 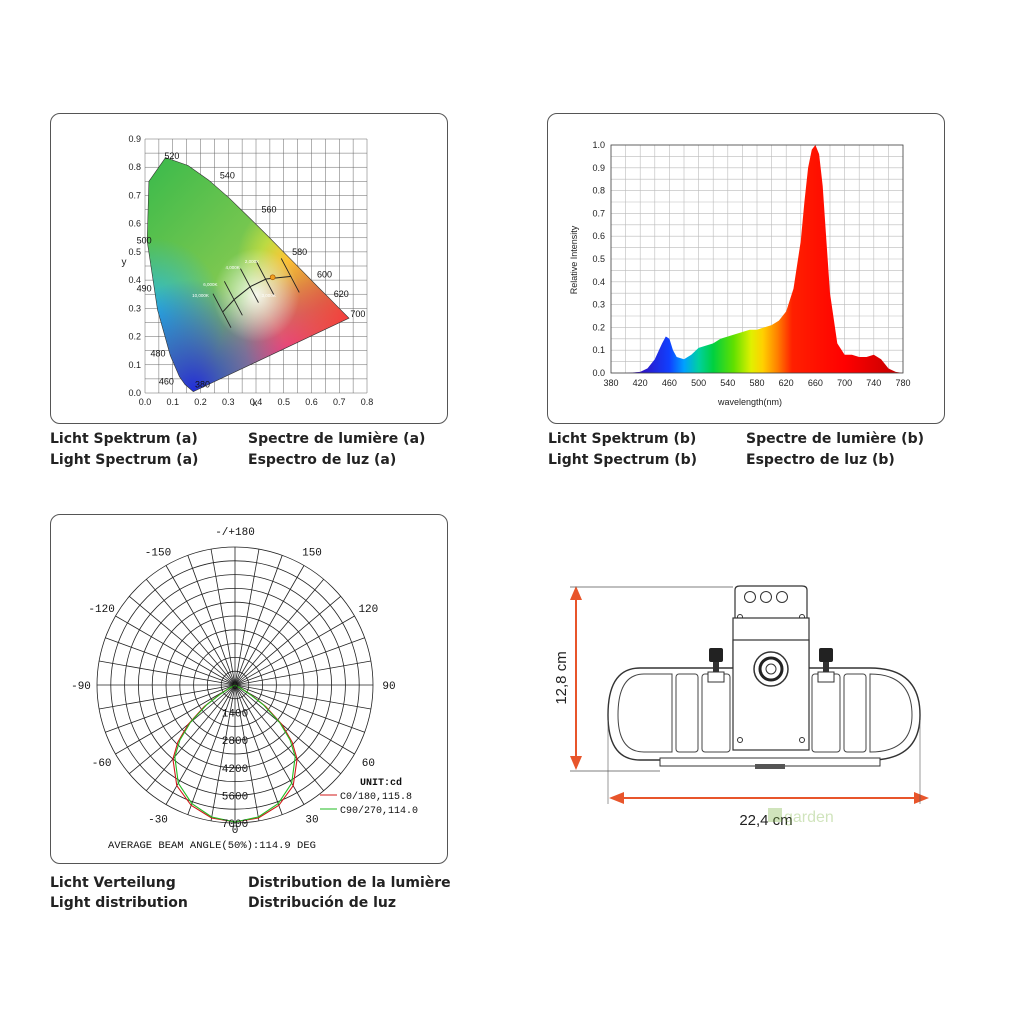 What do you see at coordinates (349, 883) in the screenshot?
I see `caption-distribution-fr: Distribution de la lumière` at bounding box center [349, 883].